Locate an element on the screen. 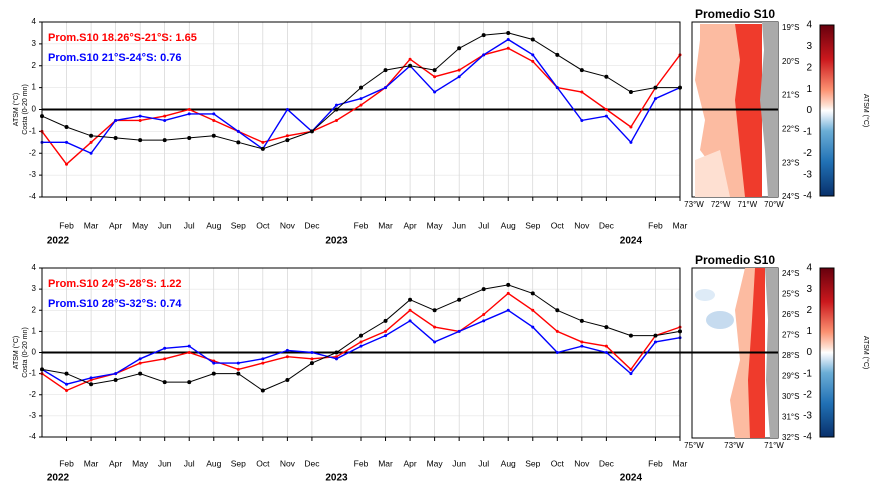 This screenshot has width=876, height=484. map-title: Promedio S10 is located at coordinates (735, 14).